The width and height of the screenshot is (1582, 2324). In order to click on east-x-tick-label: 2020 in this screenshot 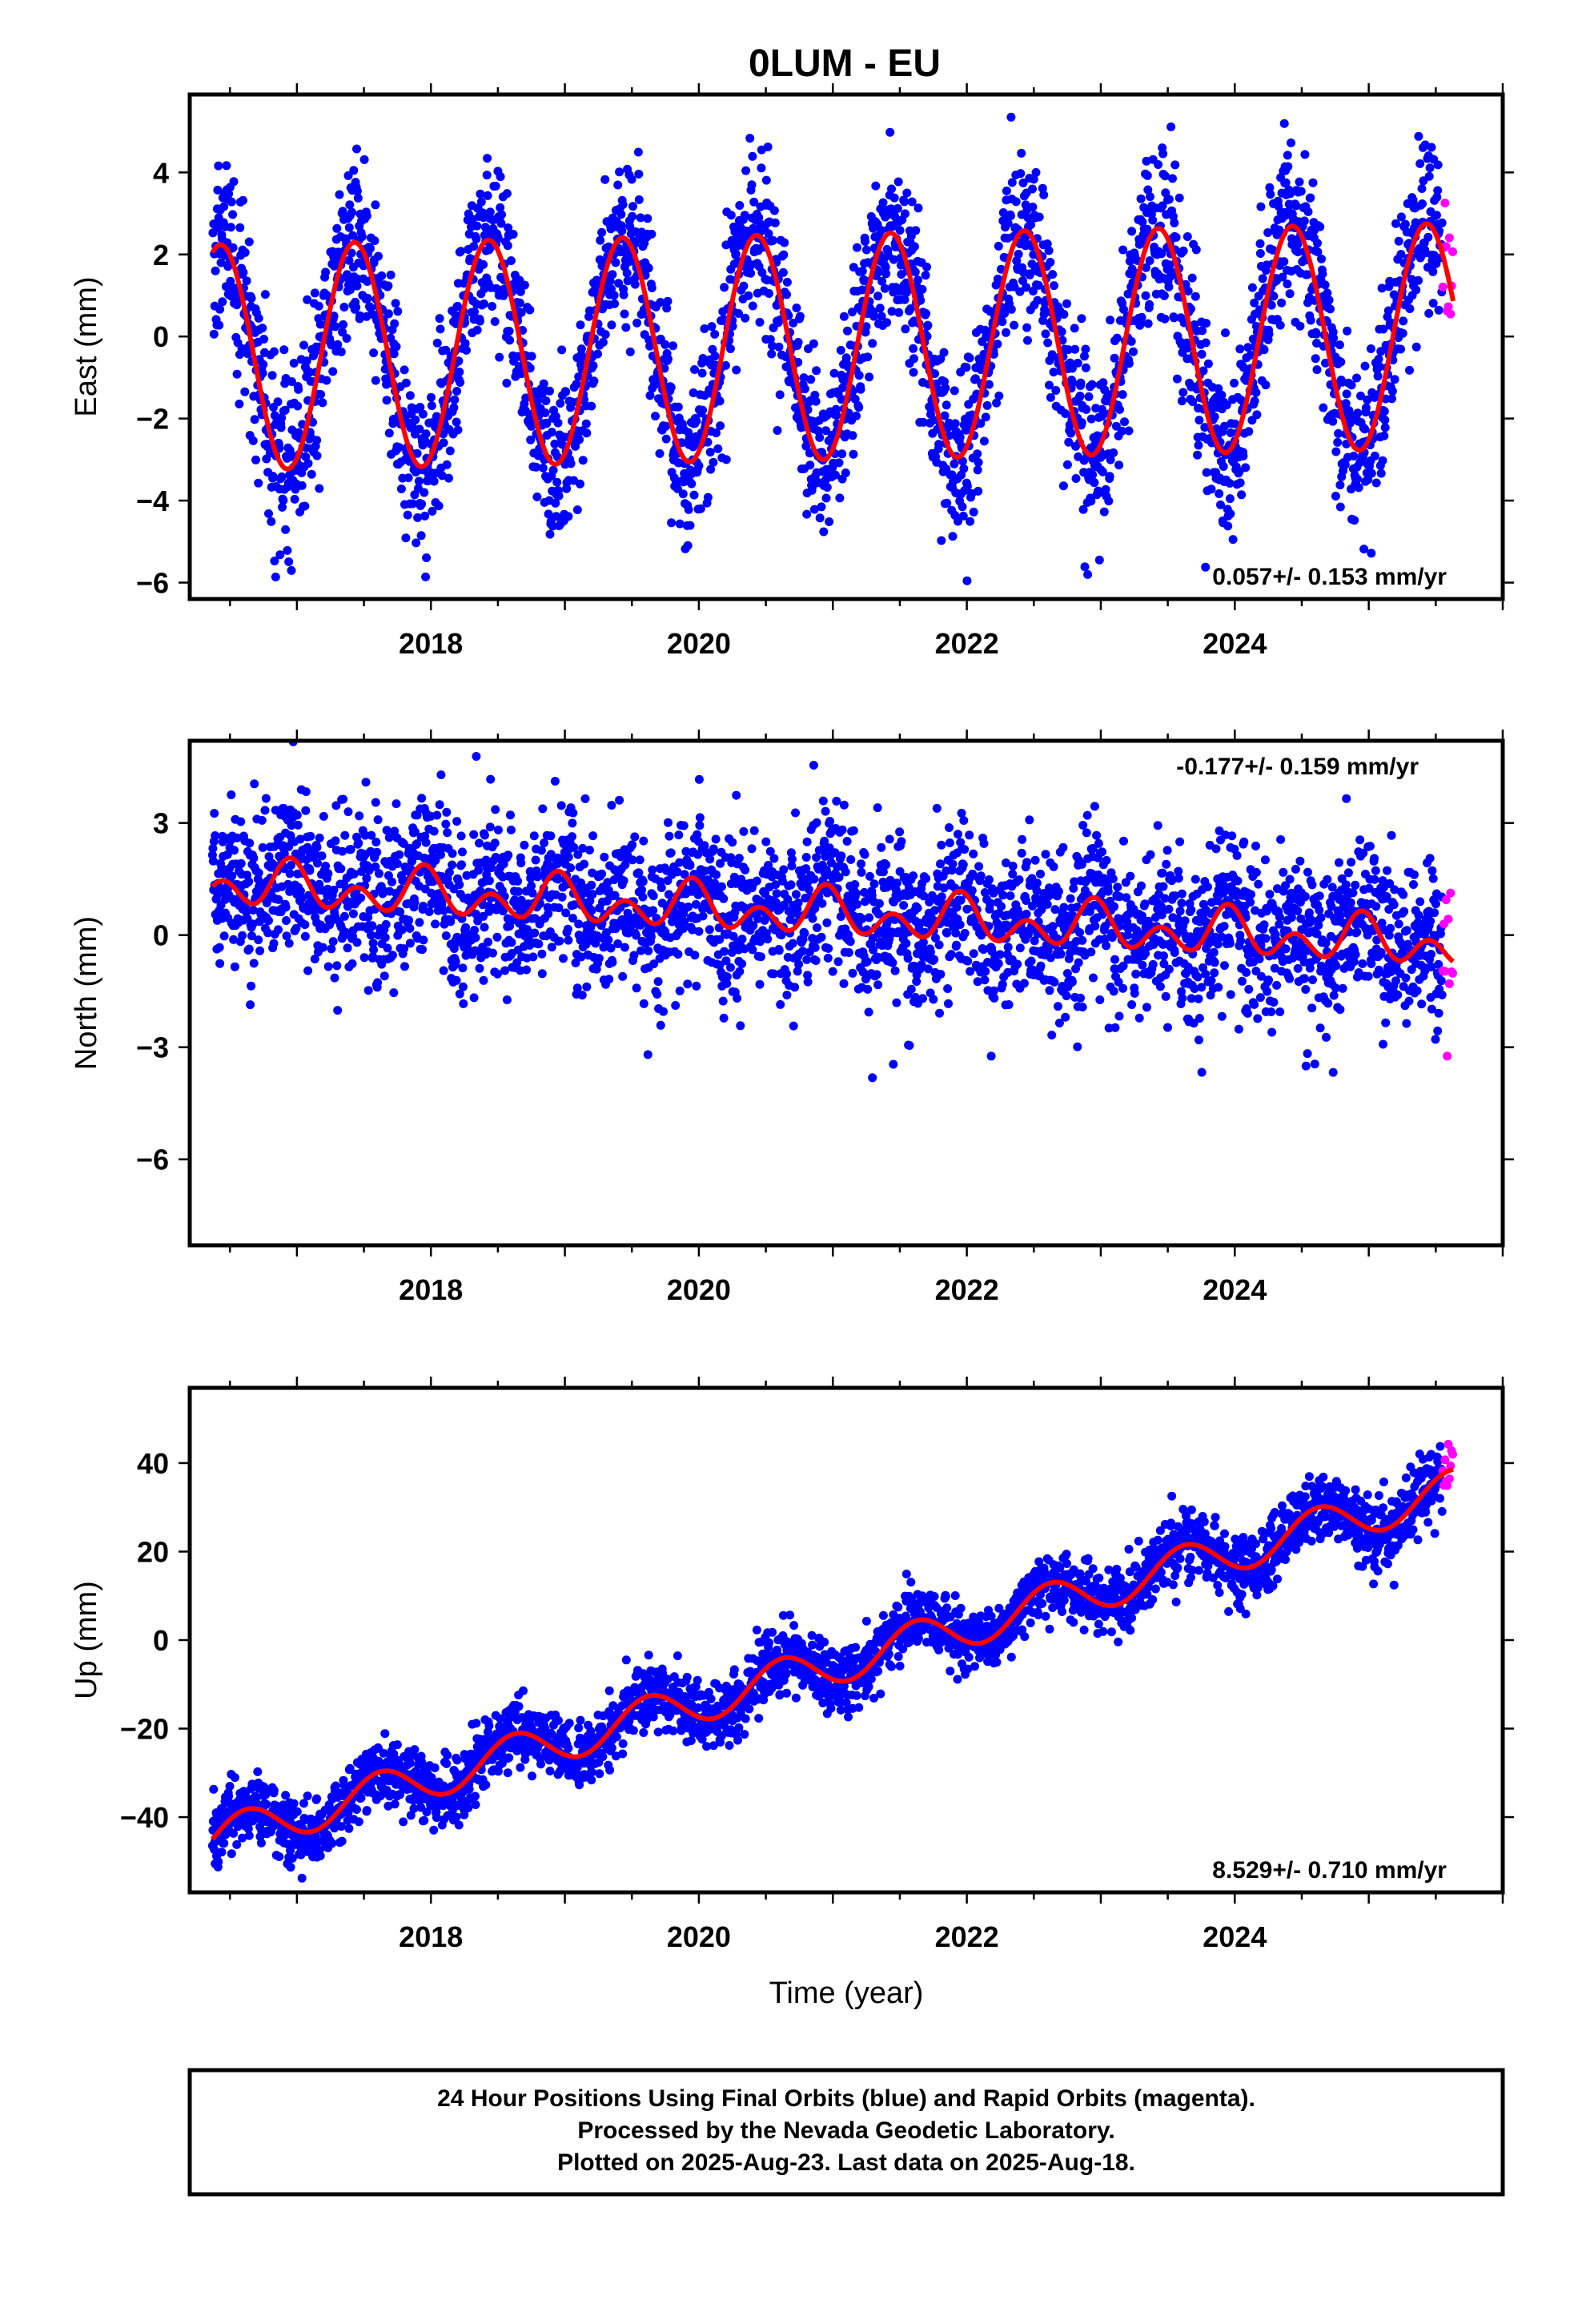, I will do `click(699, 644)`.